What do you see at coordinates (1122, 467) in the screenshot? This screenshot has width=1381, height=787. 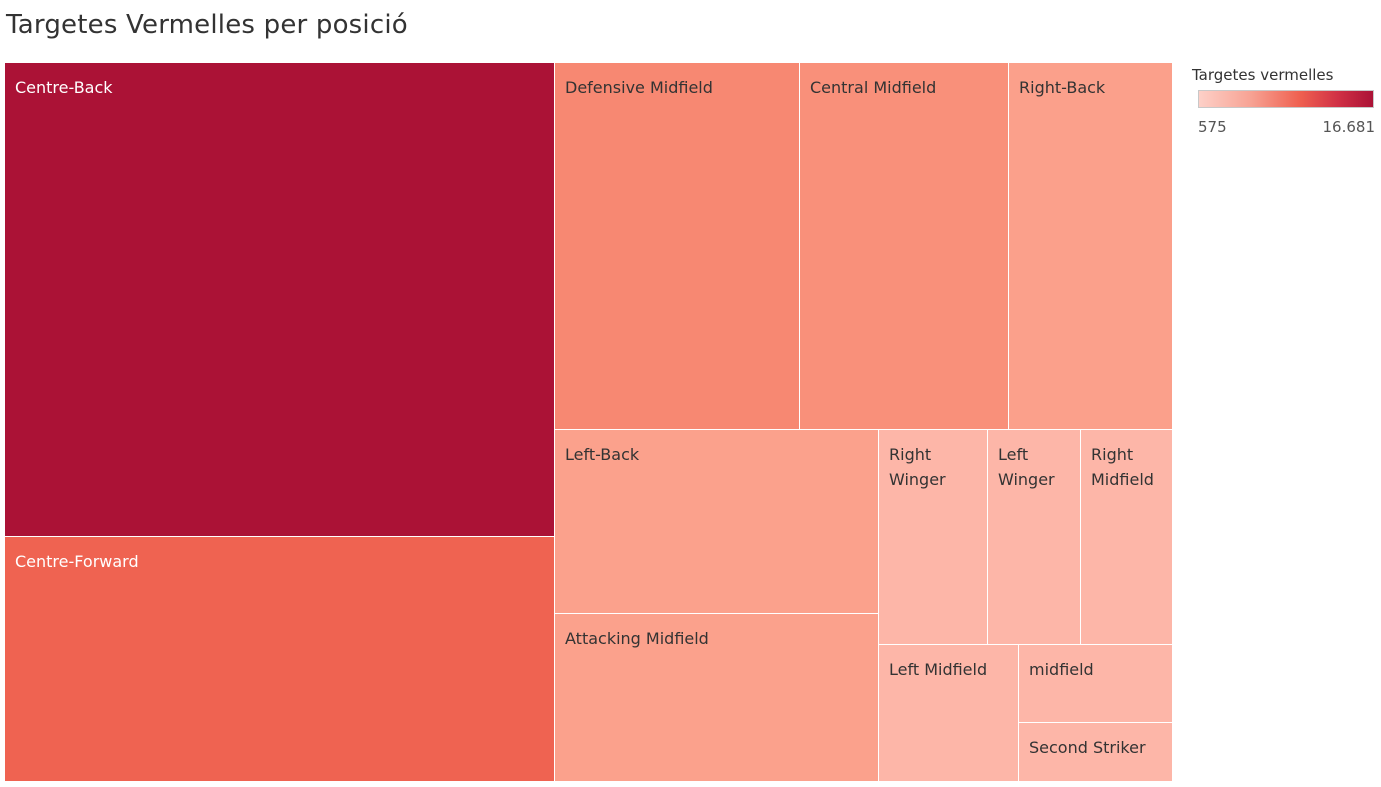 I see `treemap-cell-label: Right Midfield` at bounding box center [1122, 467].